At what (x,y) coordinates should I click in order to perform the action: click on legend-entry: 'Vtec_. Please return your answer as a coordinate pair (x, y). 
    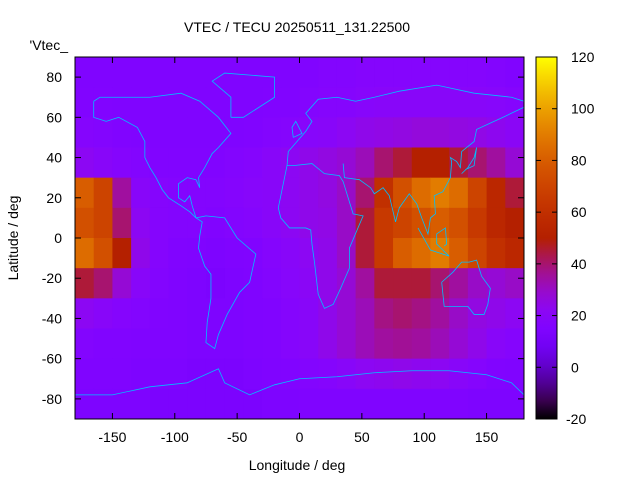
    Looking at the image, I should click on (49, 45).